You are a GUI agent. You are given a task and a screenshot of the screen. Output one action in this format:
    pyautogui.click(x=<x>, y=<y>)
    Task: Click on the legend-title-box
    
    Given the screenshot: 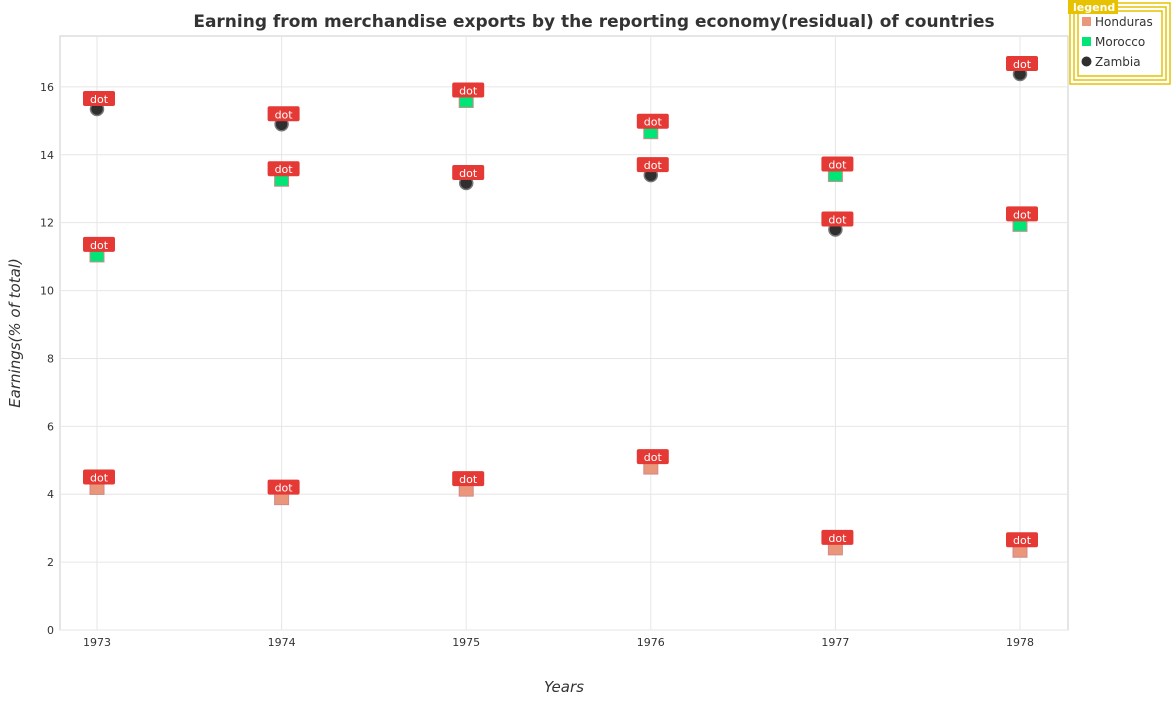 What is the action you would take?
    pyautogui.click(x=1093, y=7)
    